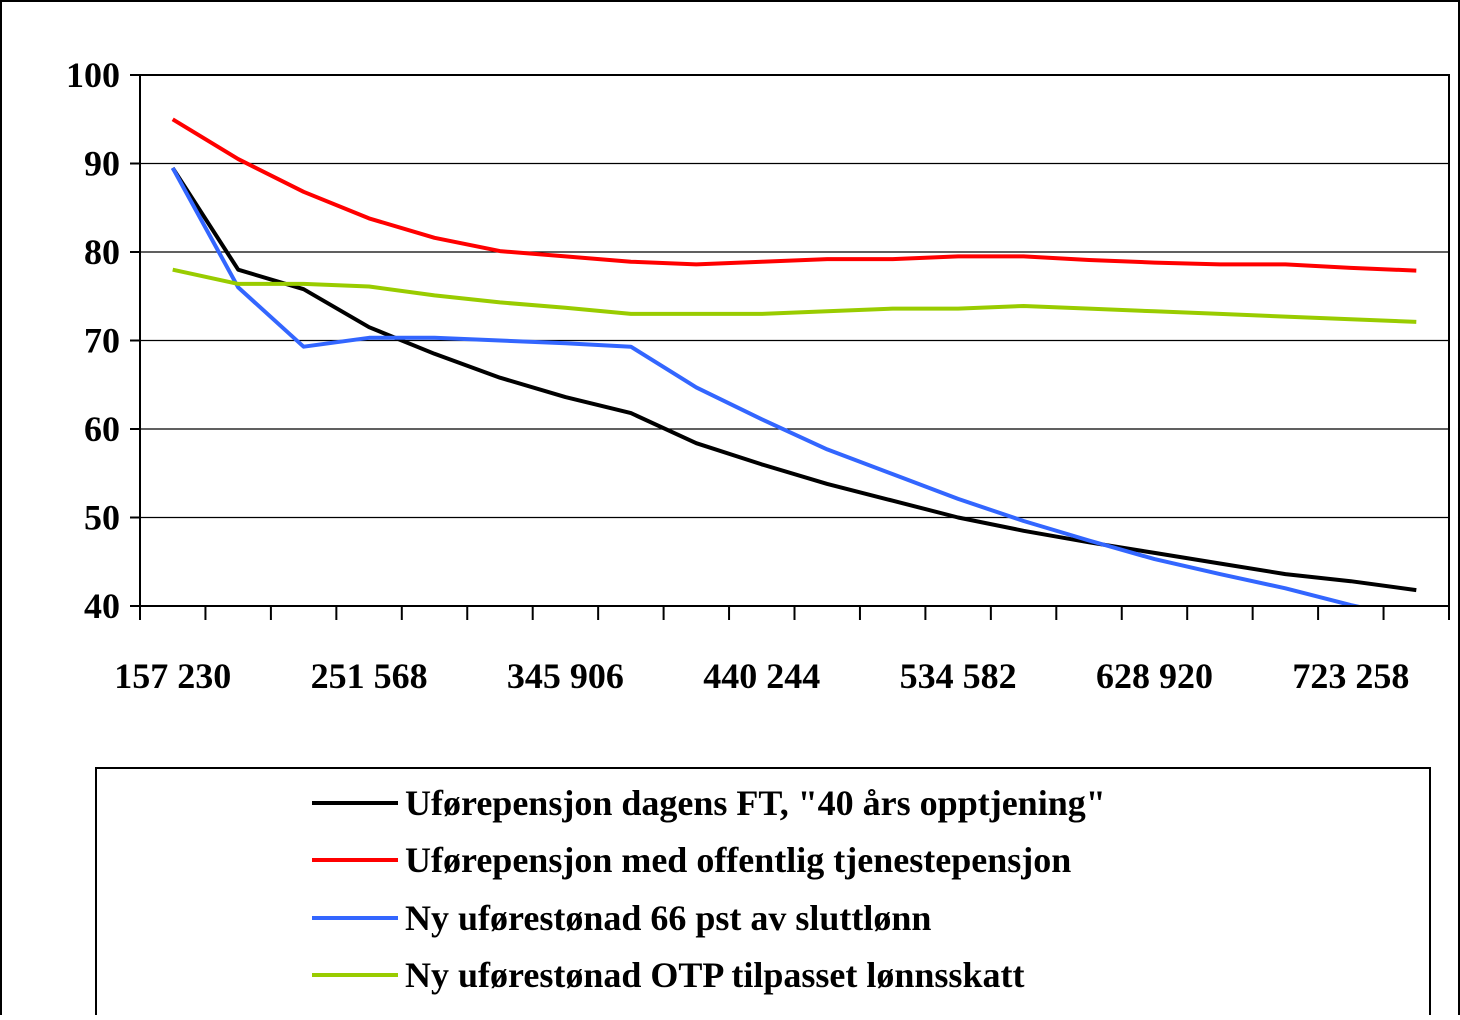 The image size is (1460, 1020). I want to click on x-tick-label: 723 258, so click(1350, 676).